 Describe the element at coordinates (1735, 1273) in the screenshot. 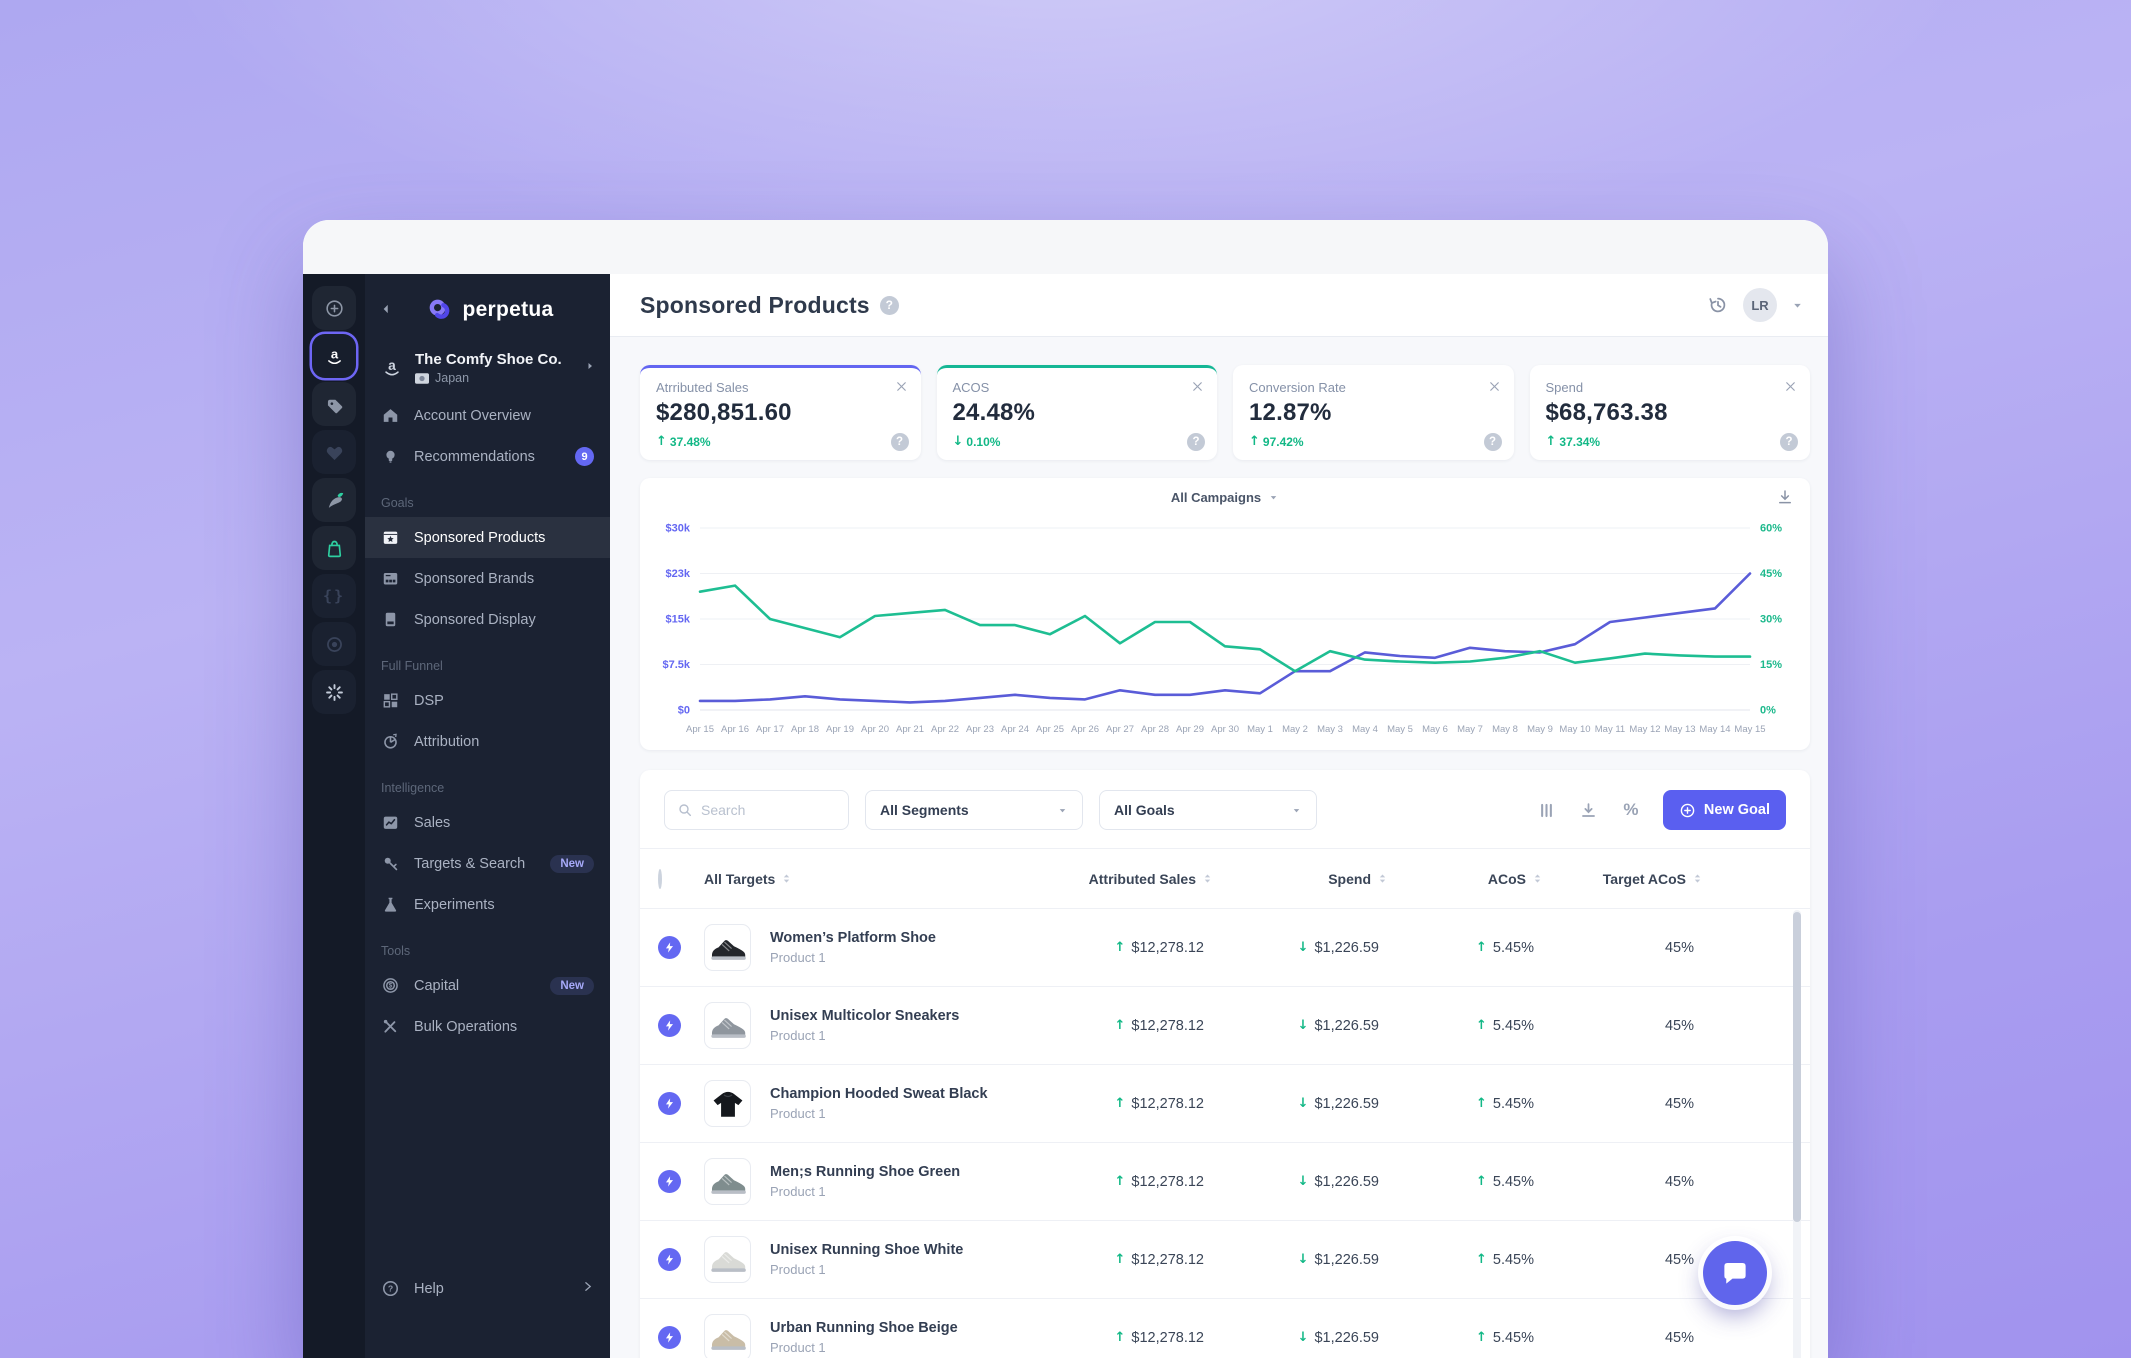

I see `chat-launcher-button` at that location.